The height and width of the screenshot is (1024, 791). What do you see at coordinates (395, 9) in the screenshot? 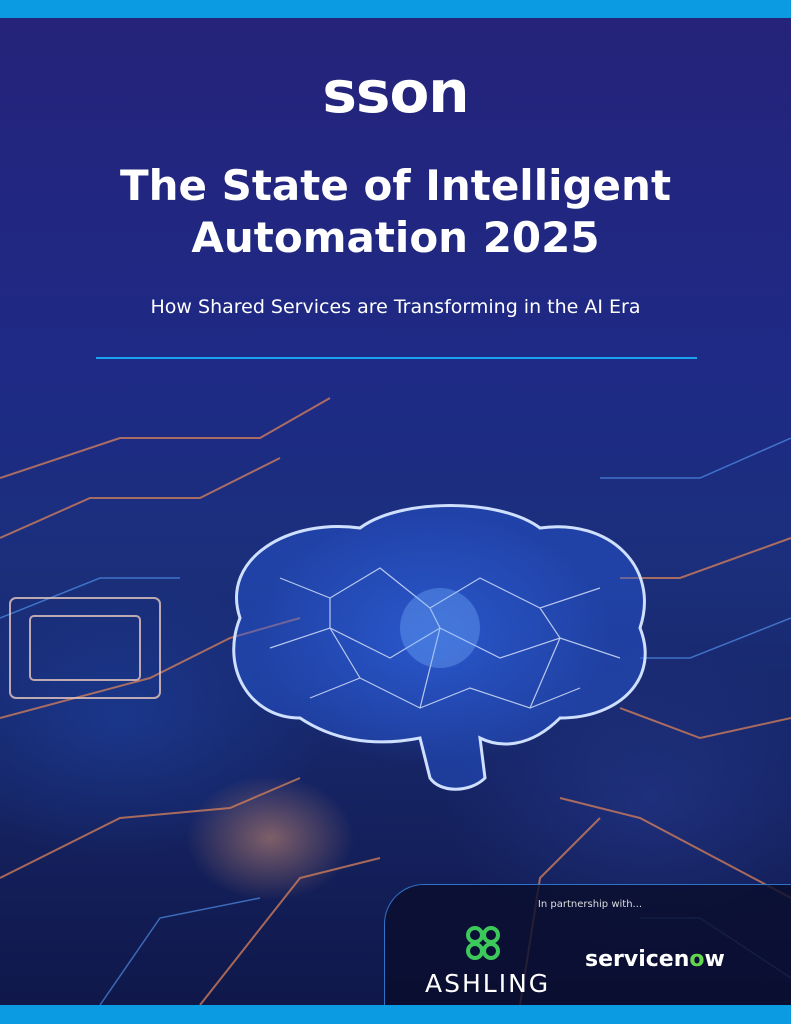
I see `top-accent-bar` at bounding box center [395, 9].